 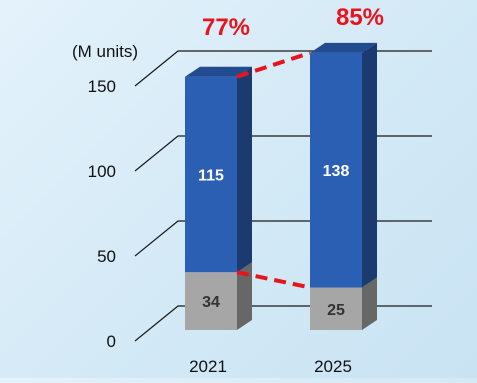 What do you see at coordinates (226, 27) in the screenshot?
I see `percentage-annotation: 77%` at bounding box center [226, 27].